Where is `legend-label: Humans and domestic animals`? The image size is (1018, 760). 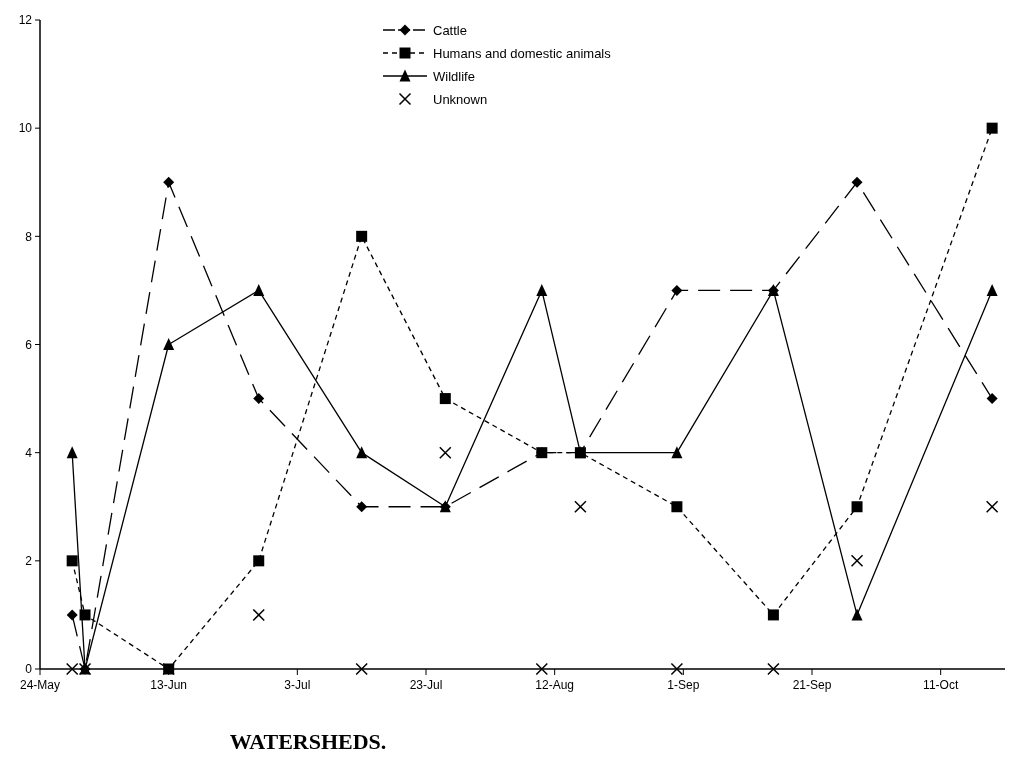
legend-label: Humans and domestic animals is located at coordinates (522, 53).